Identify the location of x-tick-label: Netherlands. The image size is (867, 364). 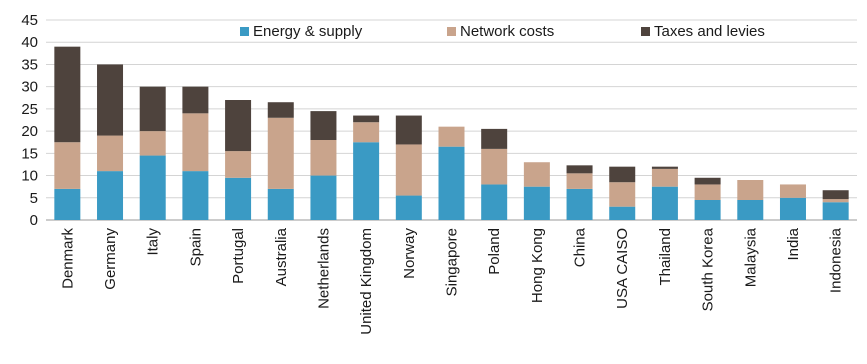
(323, 268).